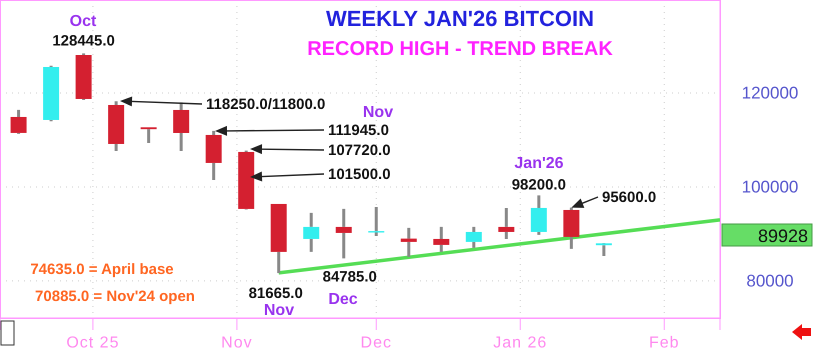  What do you see at coordinates (770, 280) in the screenshot?
I see `y-tick-label: 80000` at bounding box center [770, 280].